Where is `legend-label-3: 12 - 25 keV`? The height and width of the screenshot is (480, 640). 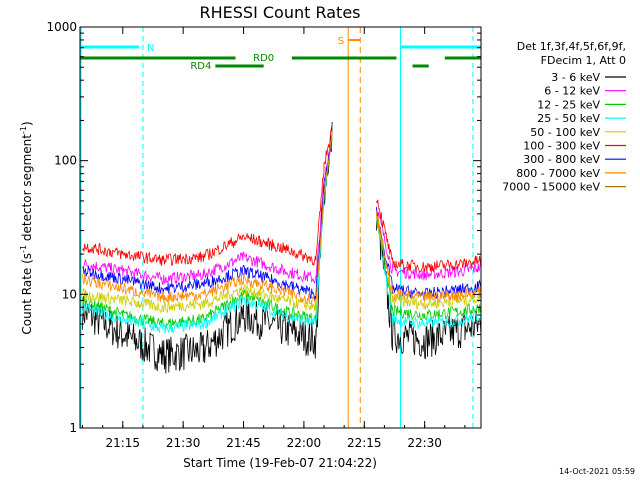
legend-label-3: 12 - 25 keV is located at coordinates (568, 104).